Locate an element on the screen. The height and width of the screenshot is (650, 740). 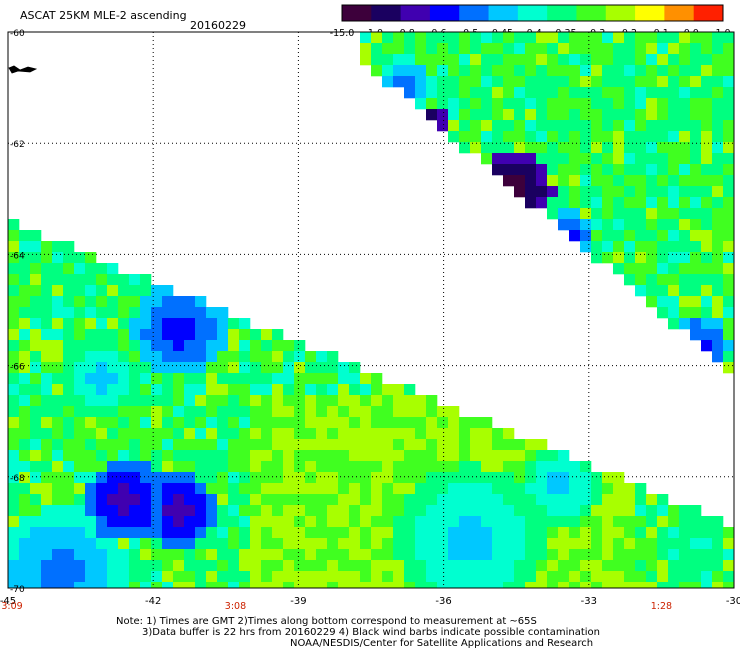
time-label: 3:09 is located at coordinates (11, 606).